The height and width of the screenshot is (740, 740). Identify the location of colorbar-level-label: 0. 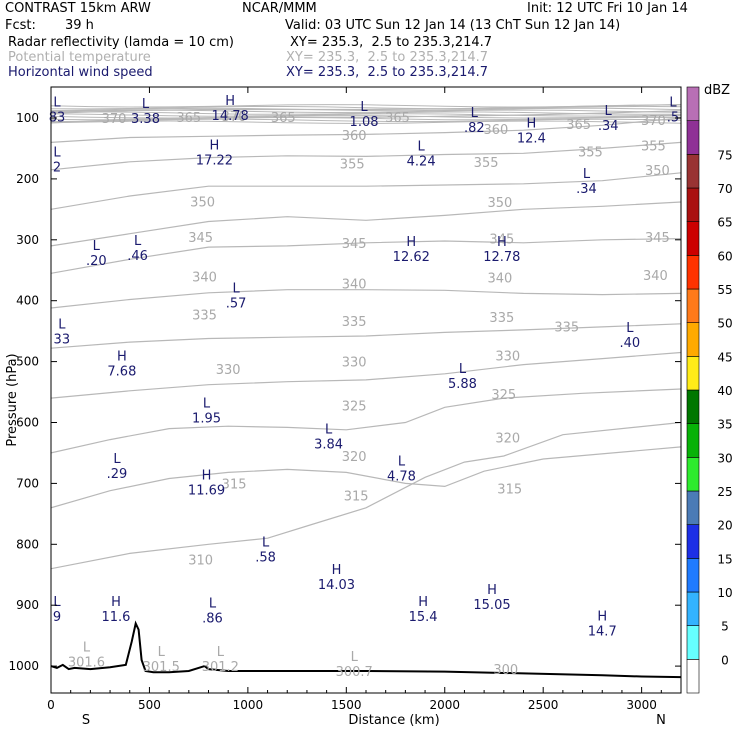
(725, 660).